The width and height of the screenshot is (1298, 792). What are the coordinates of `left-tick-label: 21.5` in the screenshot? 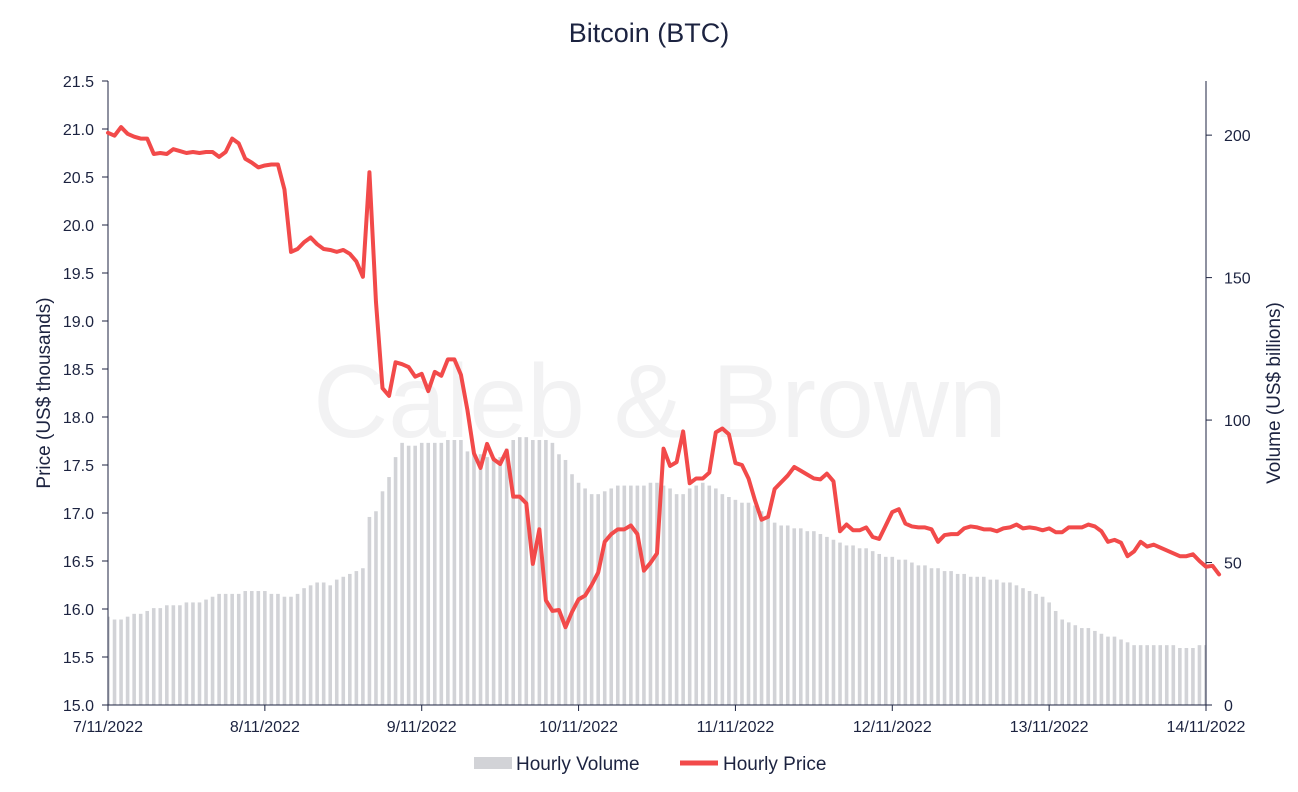 It's located at (78, 82).